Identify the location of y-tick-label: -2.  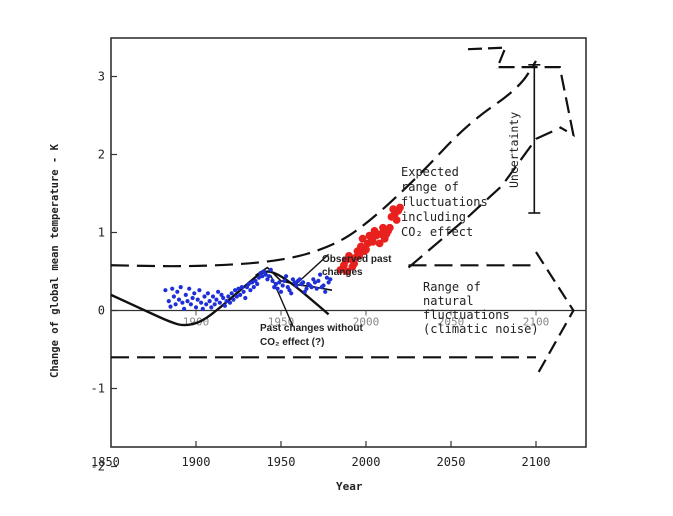
(98, 467).